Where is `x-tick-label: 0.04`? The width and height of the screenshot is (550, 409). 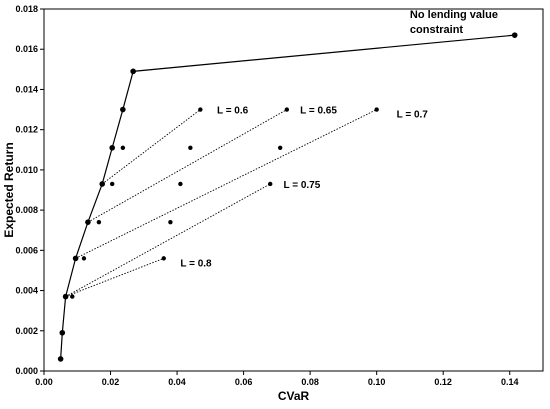 x-tick-label: 0.04 is located at coordinates (177, 382).